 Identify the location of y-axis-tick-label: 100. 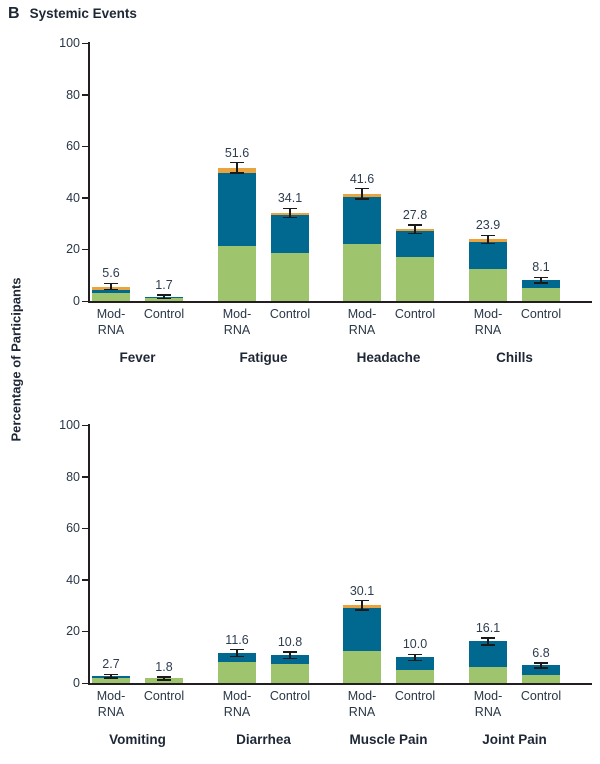
(69, 425).